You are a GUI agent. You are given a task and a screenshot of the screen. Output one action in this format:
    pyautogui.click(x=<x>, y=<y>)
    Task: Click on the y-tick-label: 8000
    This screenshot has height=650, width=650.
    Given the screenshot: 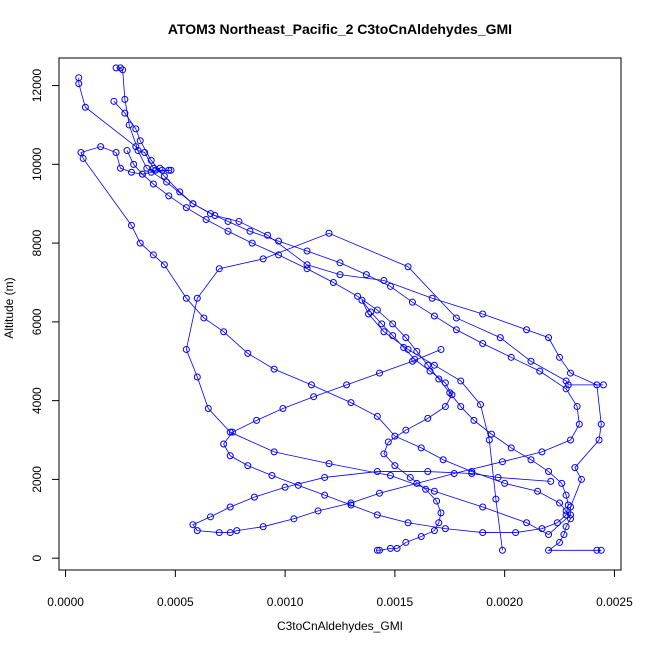 What is the action you would take?
    pyautogui.click(x=37, y=242)
    